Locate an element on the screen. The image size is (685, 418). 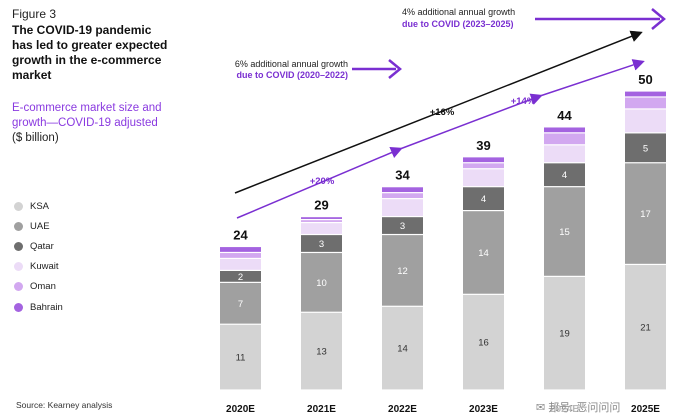
x-tick-label-2023e: 2023E is located at coordinates (483, 409).